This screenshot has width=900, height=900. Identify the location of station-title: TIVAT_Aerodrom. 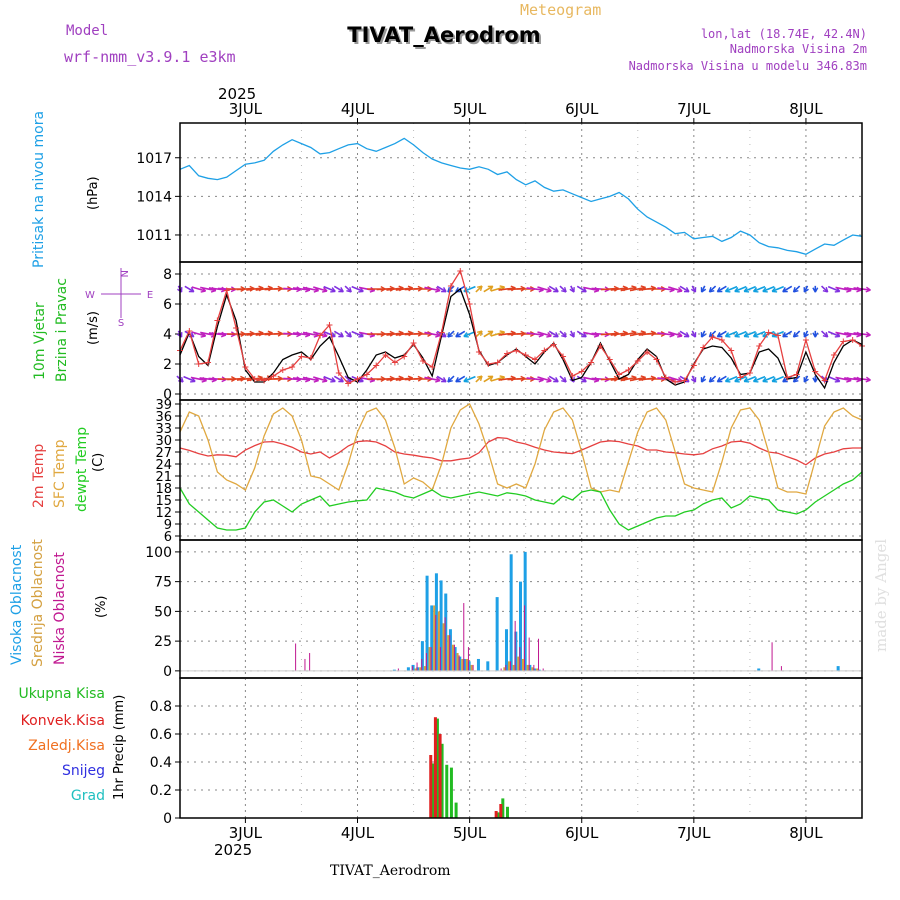
(443, 35).